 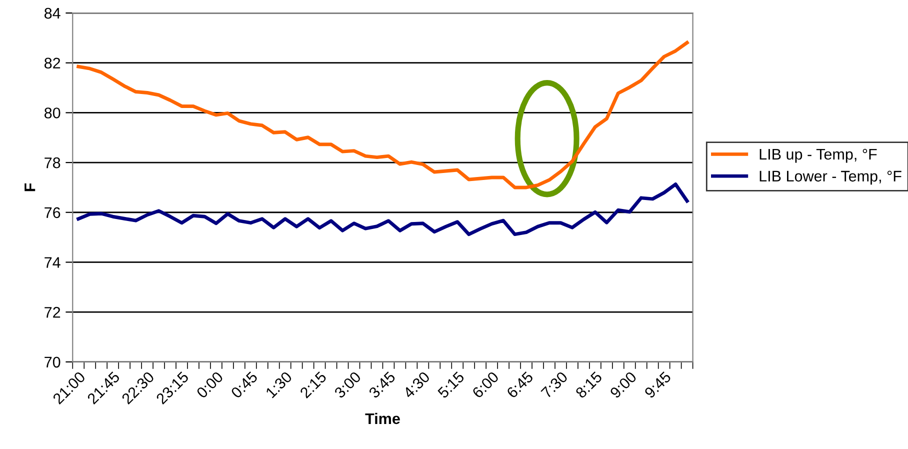 What do you see at coordinates (486, 384) in the screenshot?
I see `x-tick-label: 6:00` at bounding box center [486, 384].